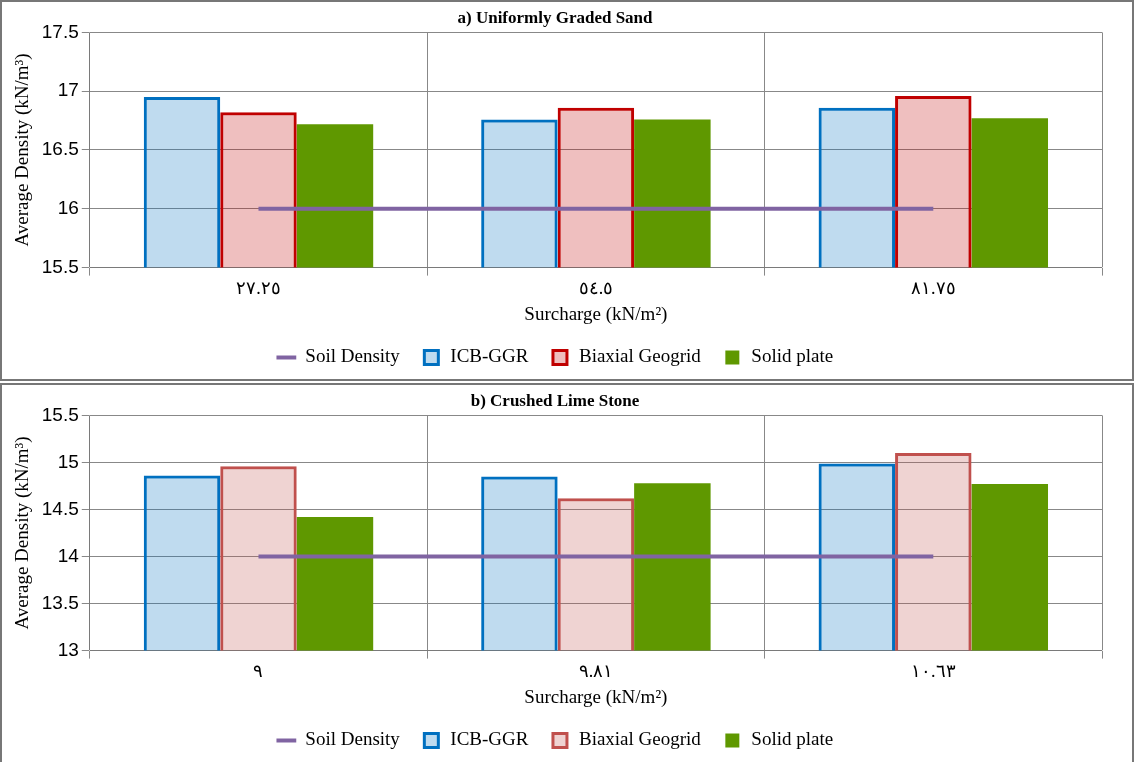 This screenshot has height=762, width=1134. Describe the element at coordinates (596, 671) in the screenshot. I see `x-tick-label: ٩.٨١` at that location.